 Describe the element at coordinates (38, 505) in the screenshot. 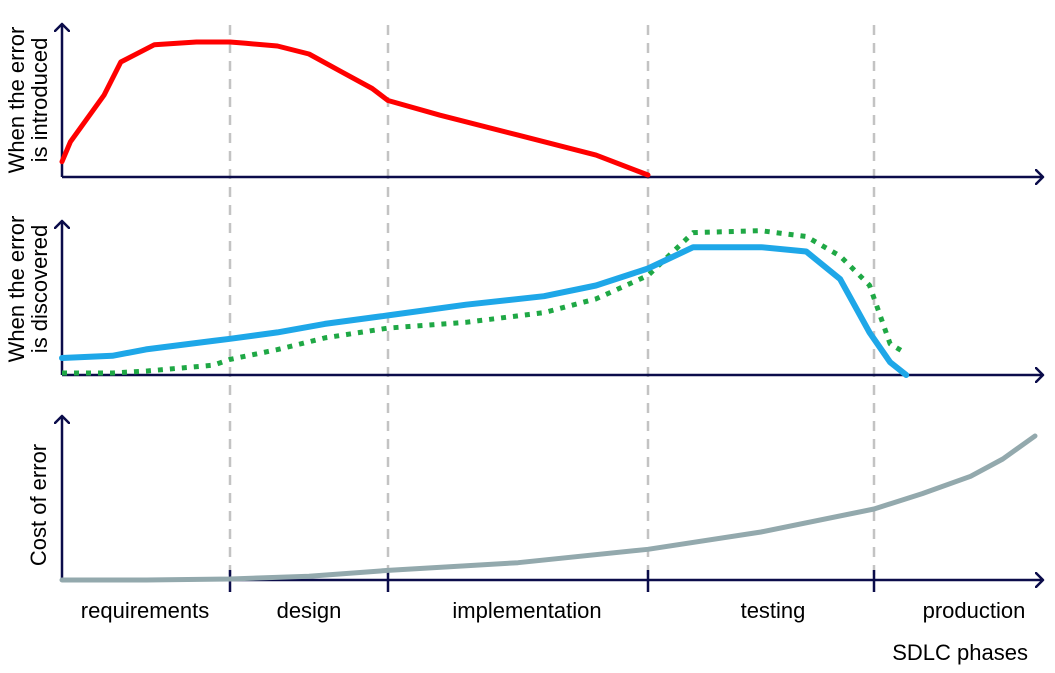

I see `bottom-ylabel: Cost of error` at that location.